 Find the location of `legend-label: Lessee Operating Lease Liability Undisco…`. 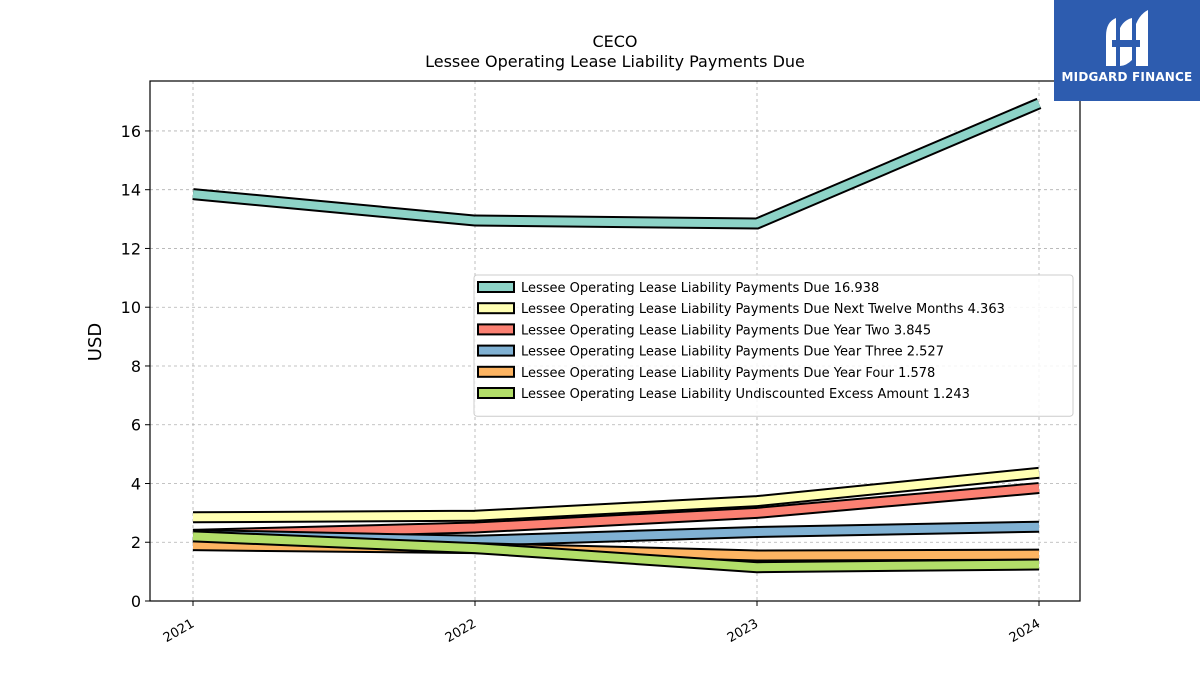

legend-label: Lessee Operating Lease Liability Undisco… is located at coordinates (745, 394).